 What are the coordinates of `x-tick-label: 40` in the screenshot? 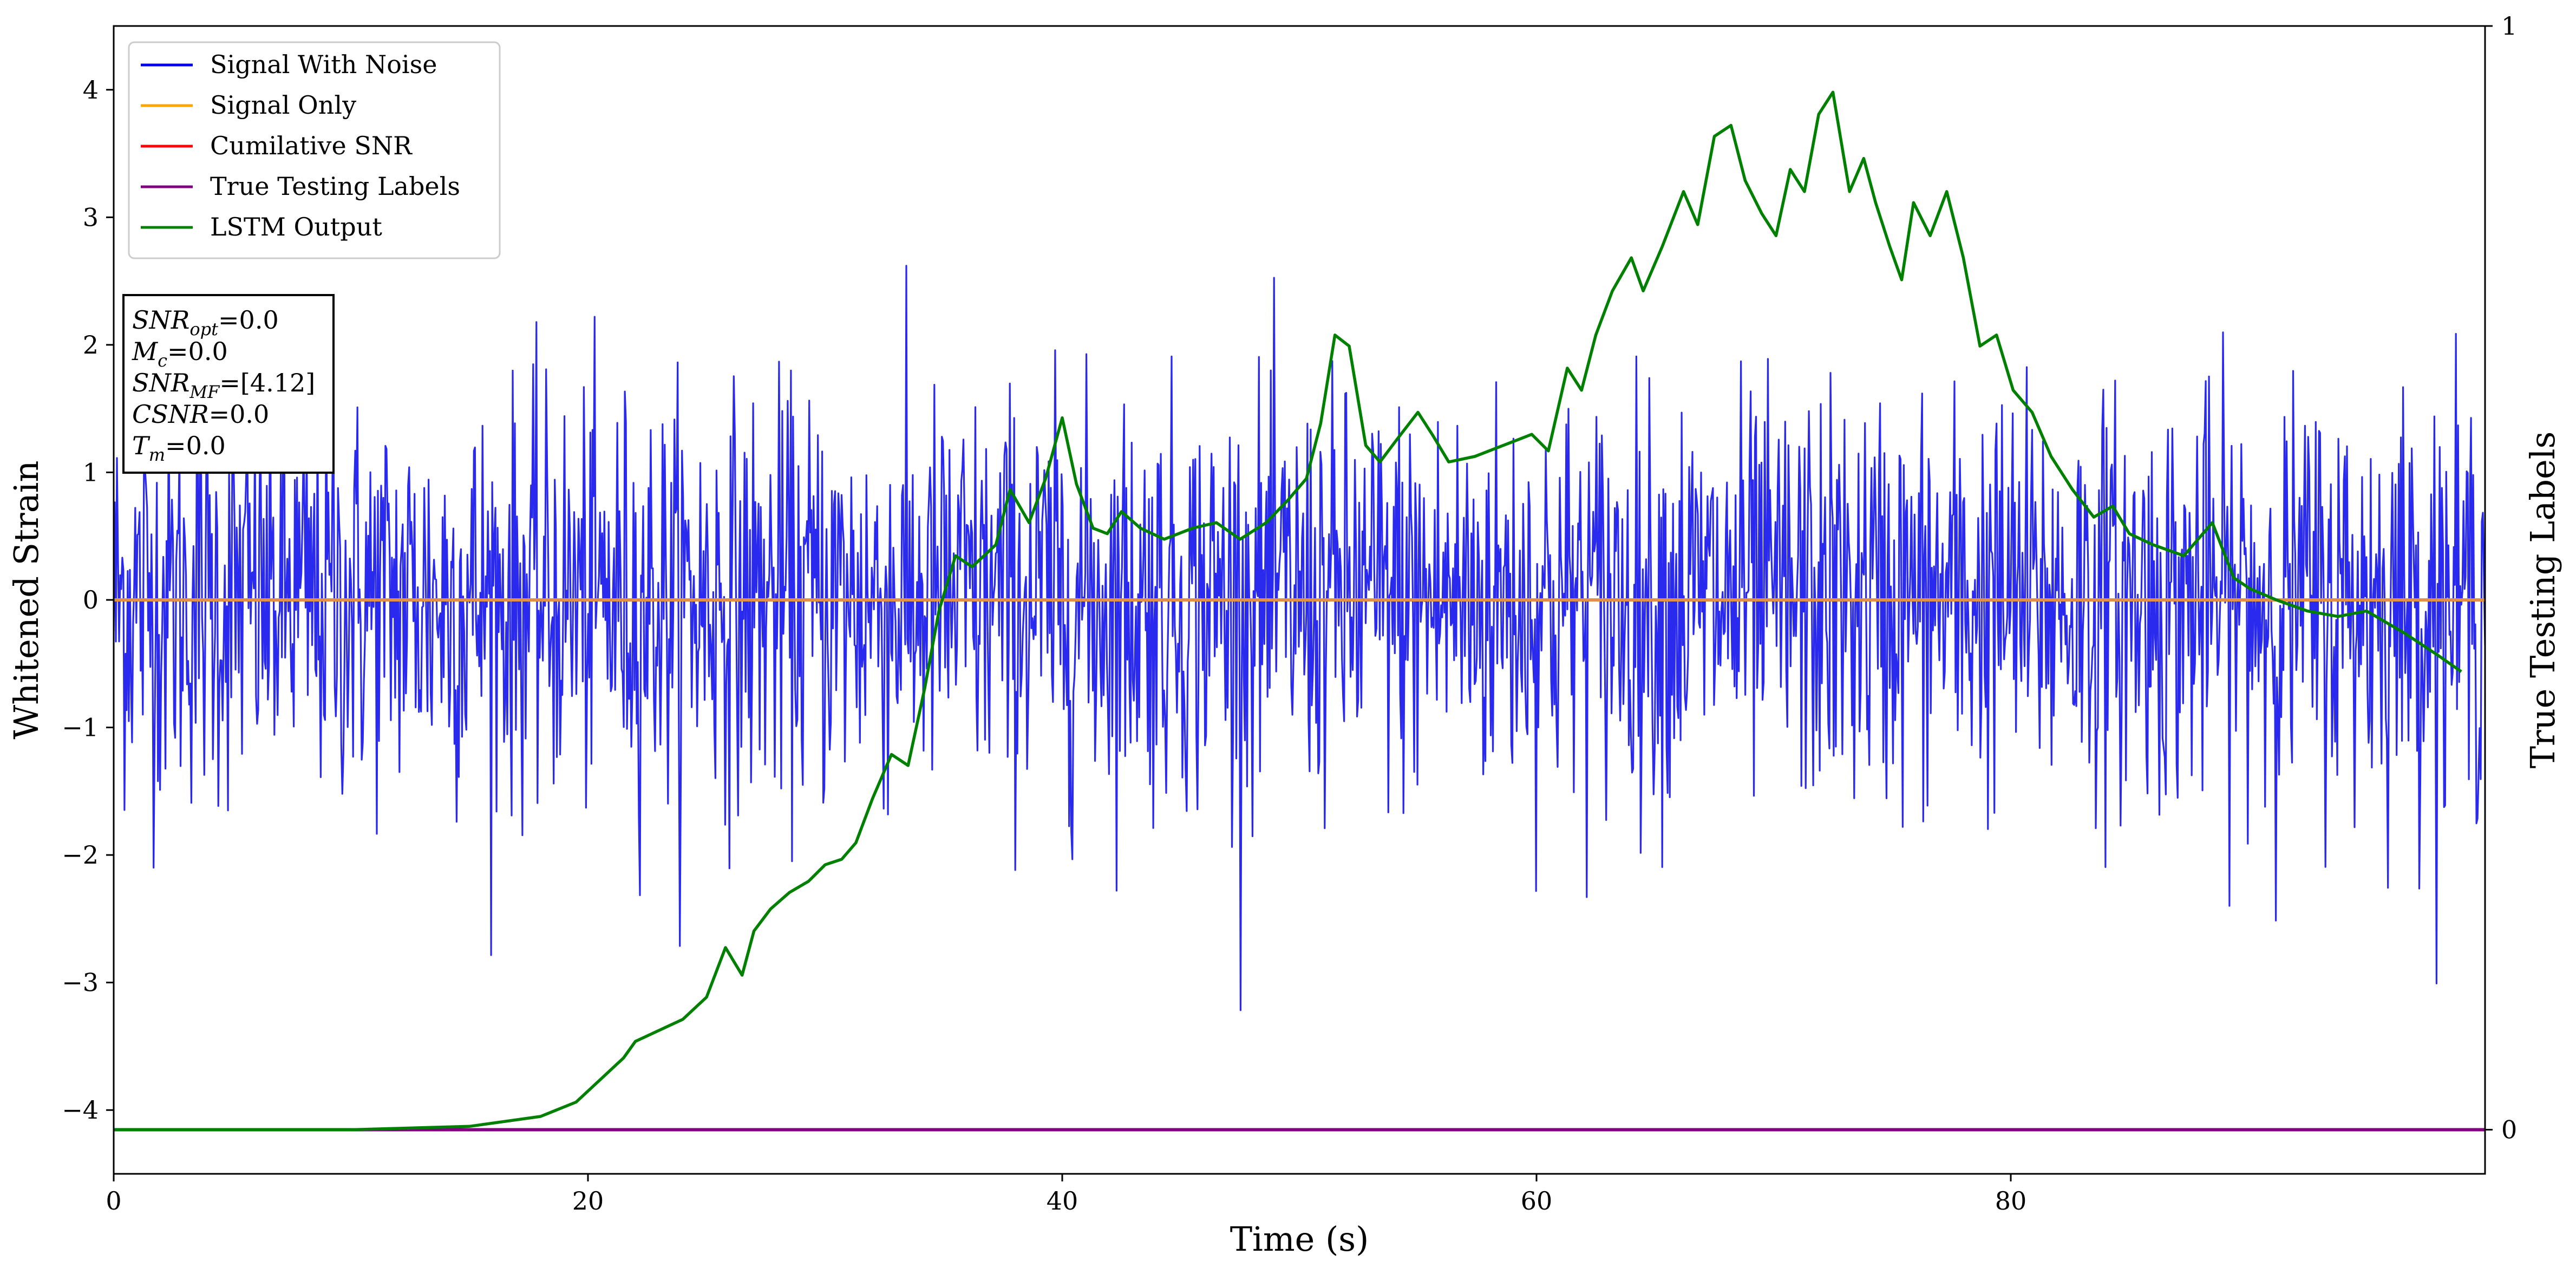 It's located at (1062, 1201).